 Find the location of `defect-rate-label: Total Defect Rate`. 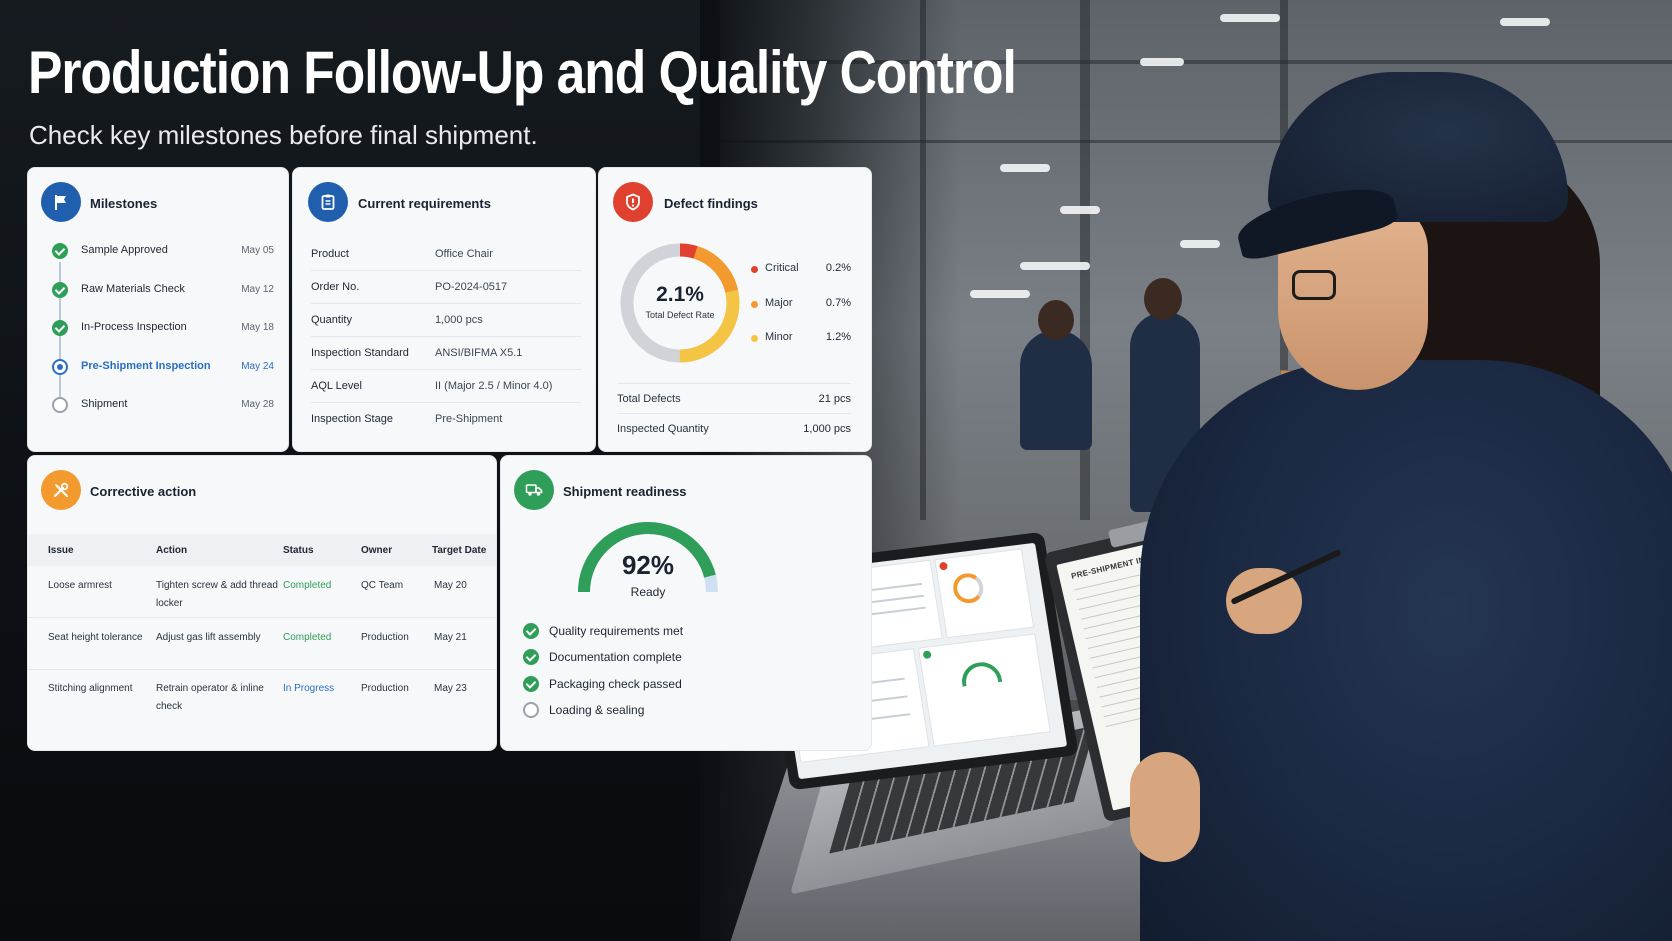

defect-rate-label: Total Defect Rate is located at coordinates (680, 315).